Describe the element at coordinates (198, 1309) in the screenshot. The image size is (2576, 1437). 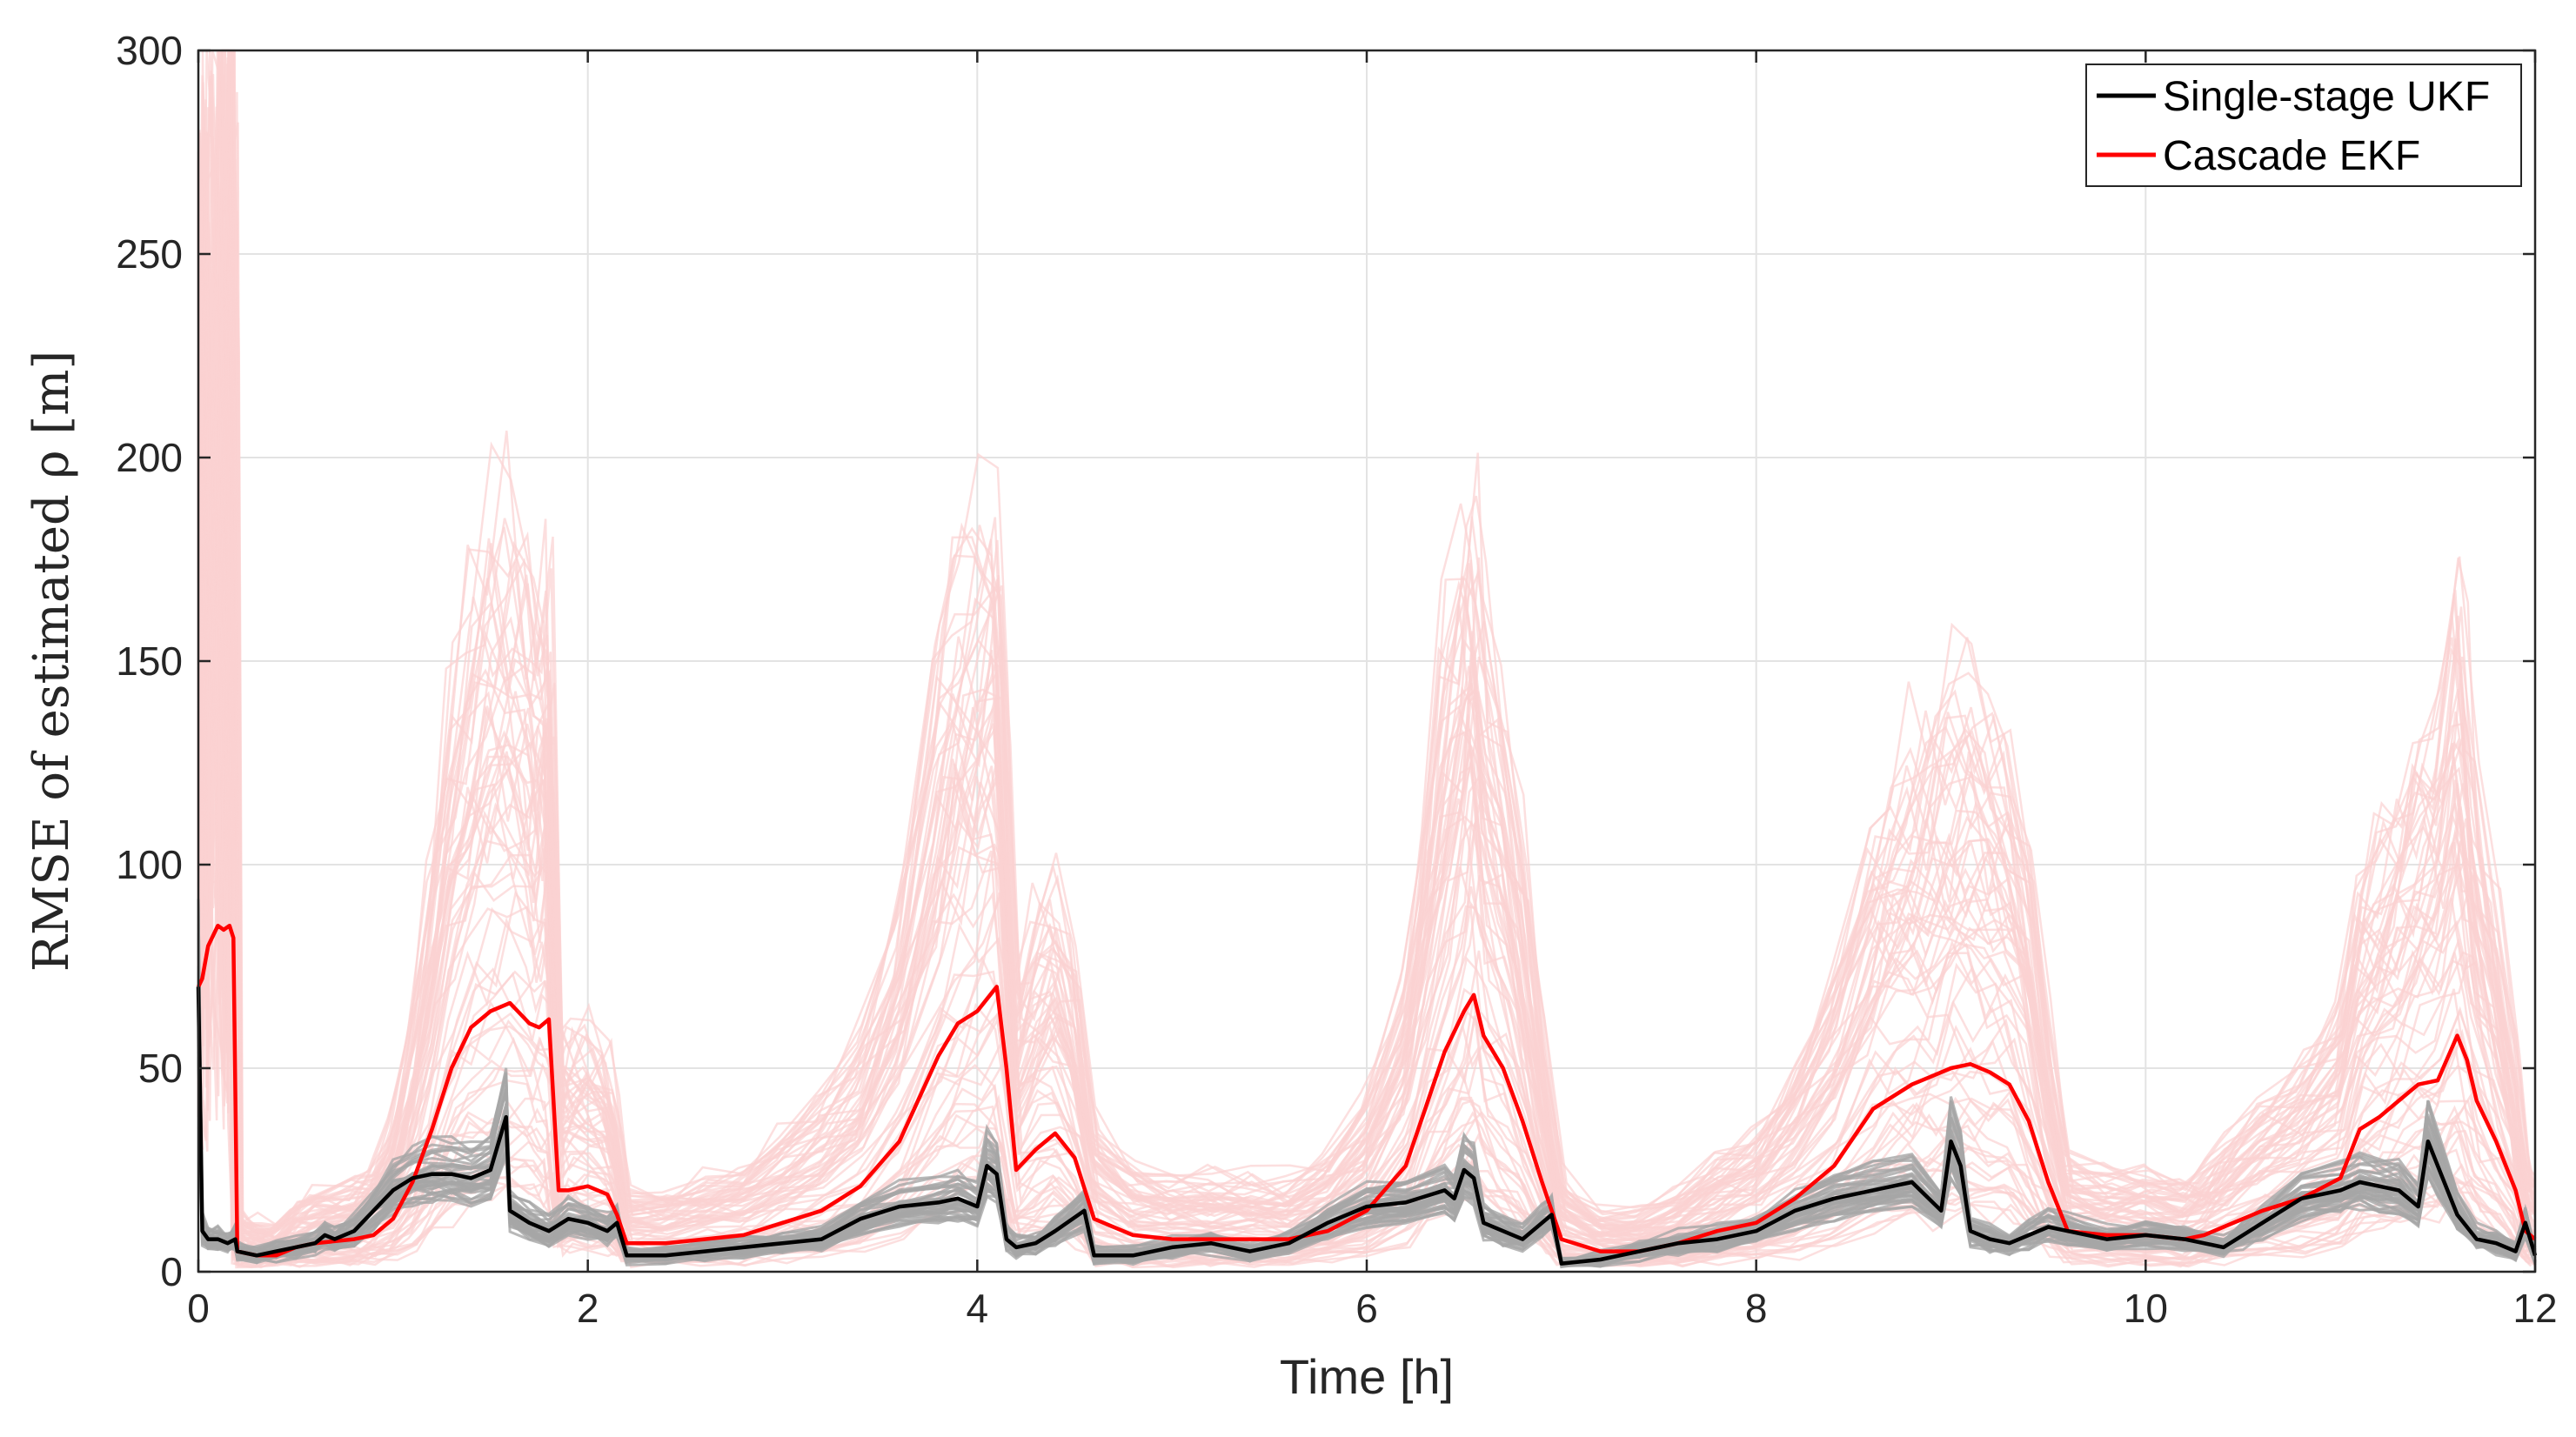
I see `x-tick-label: 0` at that location.